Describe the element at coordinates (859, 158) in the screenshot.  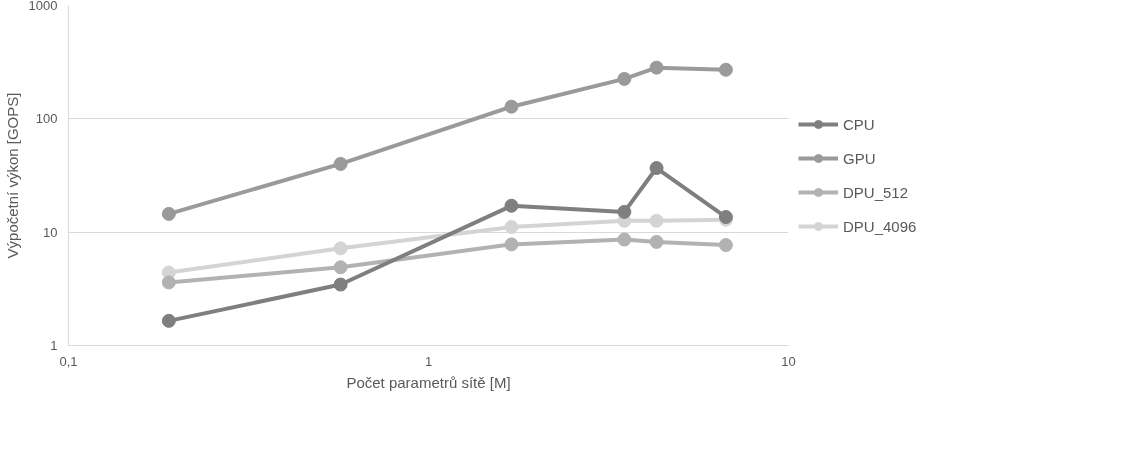
I see `legend-label: GPU` at that location.